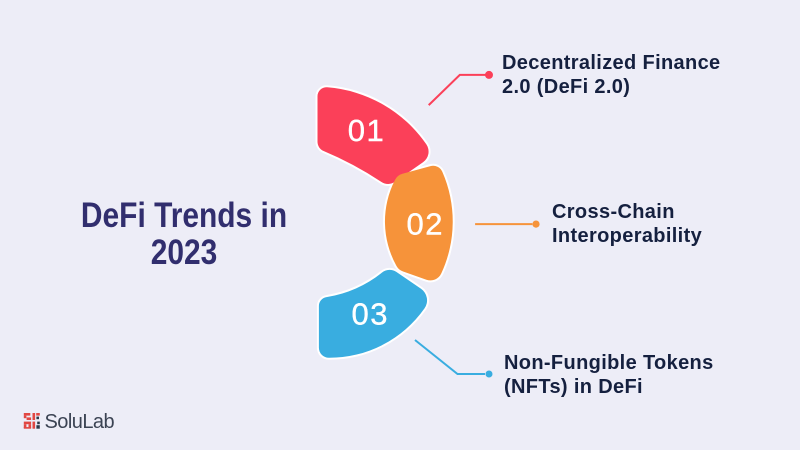 The width and height of the screenshot is (800, 450). Describe the element at coordinates (80, 422) in the screenshot. I see `svg-text: SoluLab` at that location.